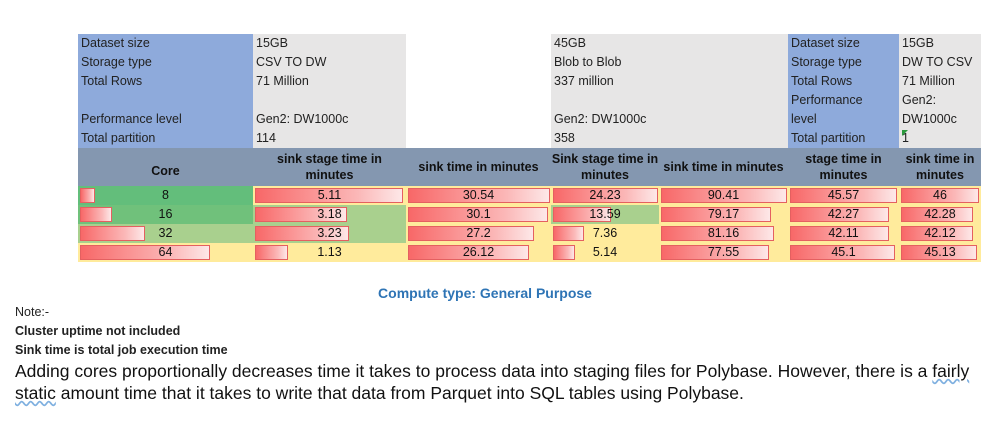 The width and height of the screenshot is (999, 441). What do you see at coordinates (669, 62) in the screenshot?
I see `info2-value-2: Blob to Blob` at bounding box center [669, 62].